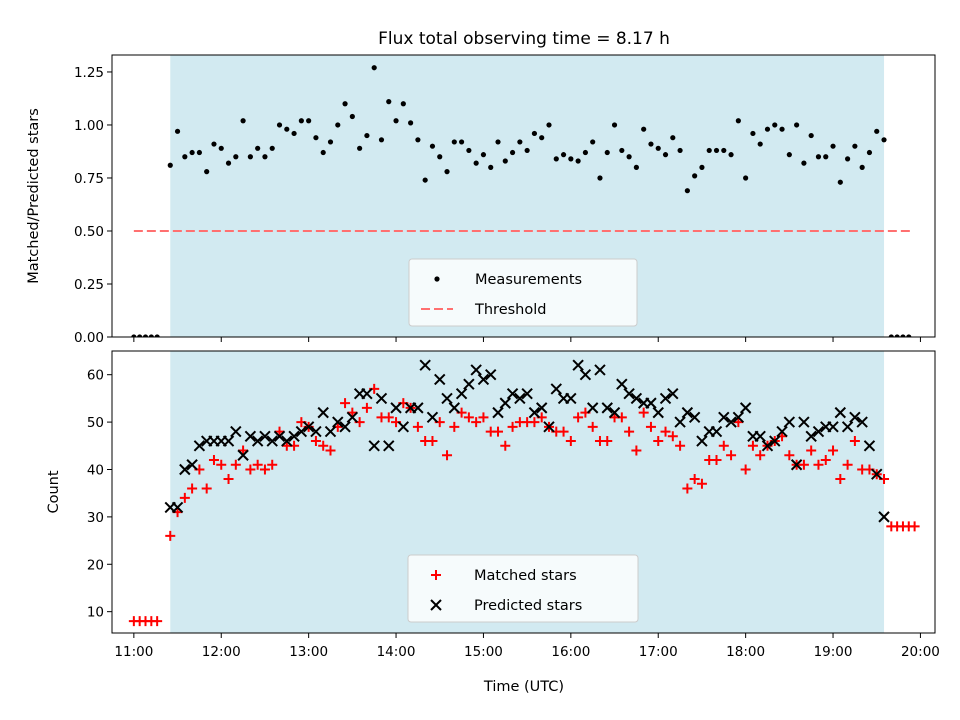 This screenshot has height=720, width=960. Describe the element at coordinates (34, 196) in the screenshot. I see `top-y-axis-label: Matched/Predicted stars` at that location.